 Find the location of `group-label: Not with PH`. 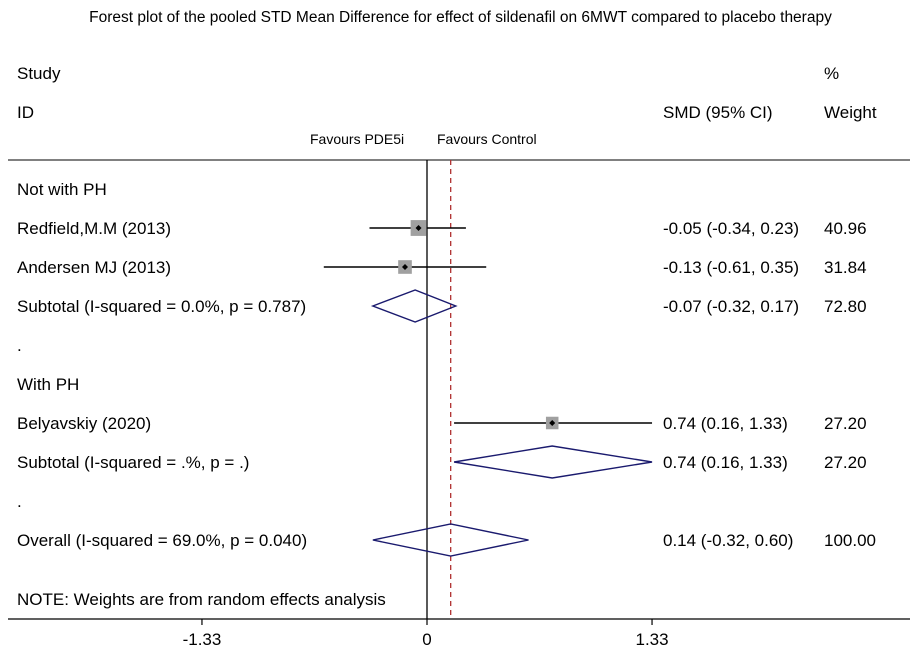

group-label: Not with PH is located at coordinates (62, 189).